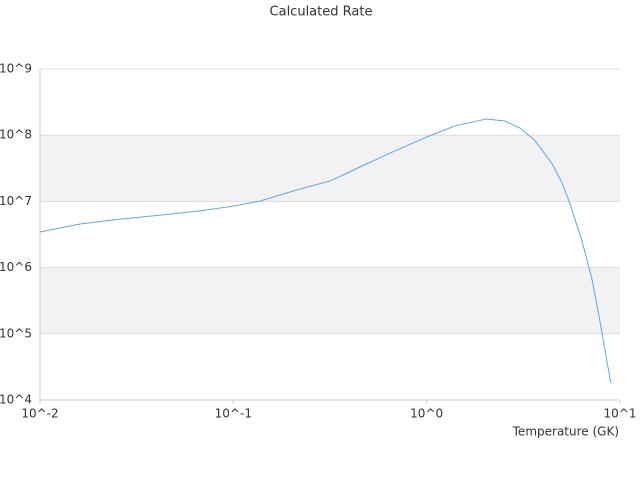  Describe the element at coordinates (16, 69) in the screenshot. I see `y-tick-label: 10^9` at that location.